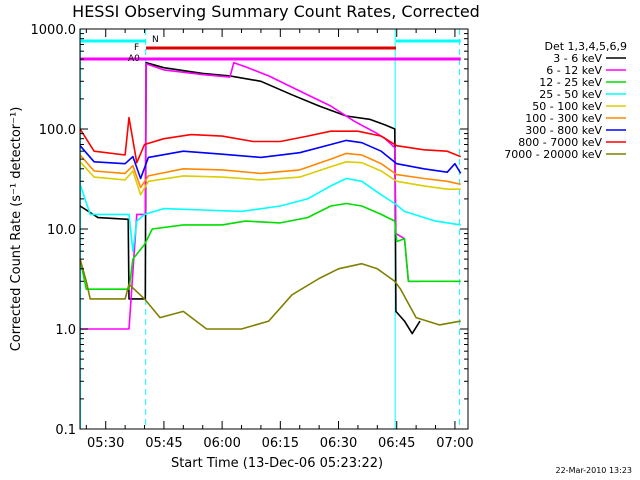 Image resolution: width=640 pixels, height=480 pixels. Describe the element at coordinates (280, 443) in the screenshot. I see `x-tick-label: 06:15` at that location.